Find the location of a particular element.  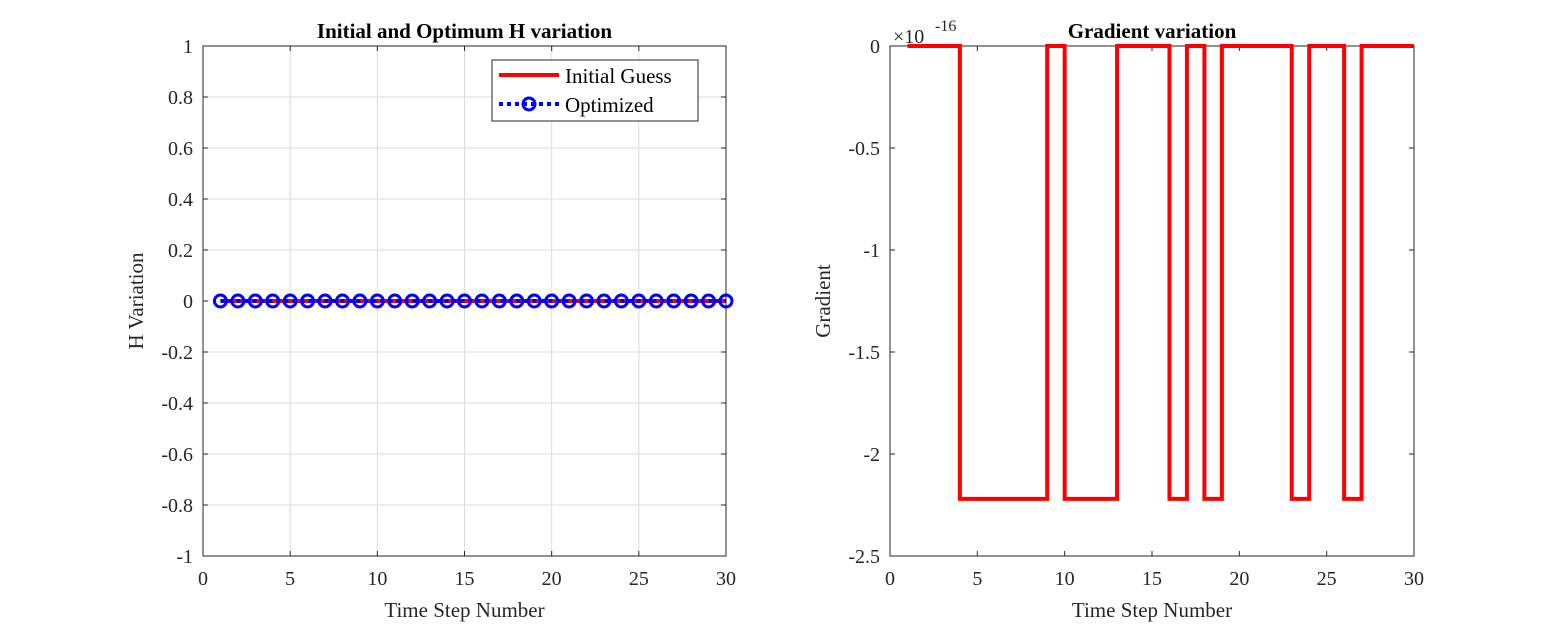

gradient-ytick-label: -0.5 is located at coordinates (864, 149).